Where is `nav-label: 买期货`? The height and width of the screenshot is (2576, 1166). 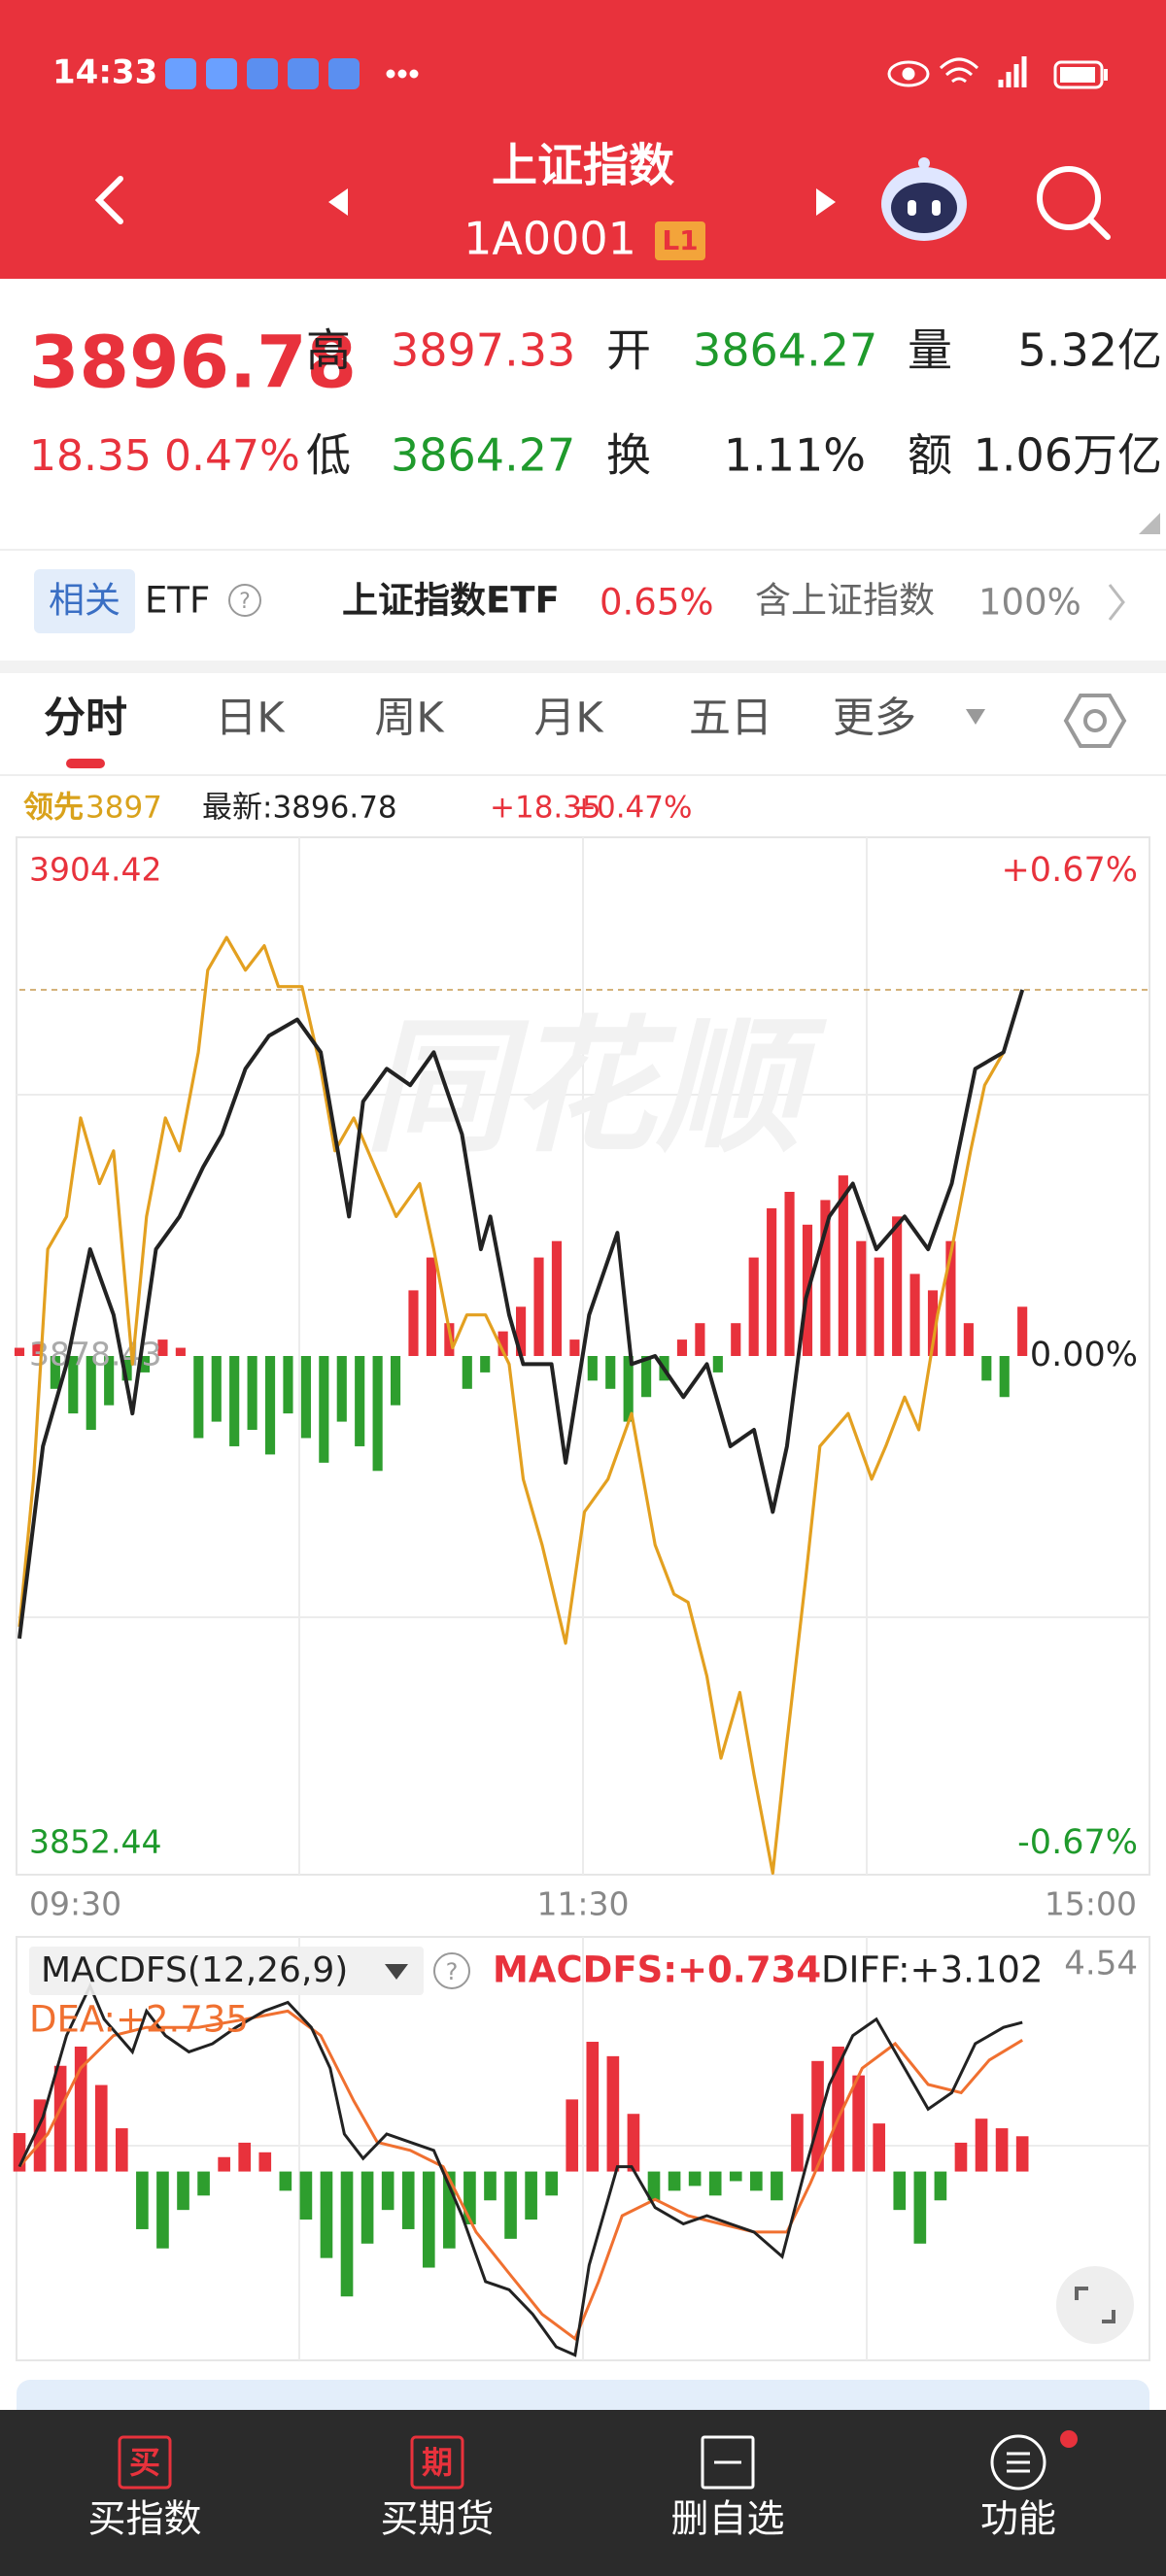
nav-label: 买期货 is located at coordinates (437, 2520).